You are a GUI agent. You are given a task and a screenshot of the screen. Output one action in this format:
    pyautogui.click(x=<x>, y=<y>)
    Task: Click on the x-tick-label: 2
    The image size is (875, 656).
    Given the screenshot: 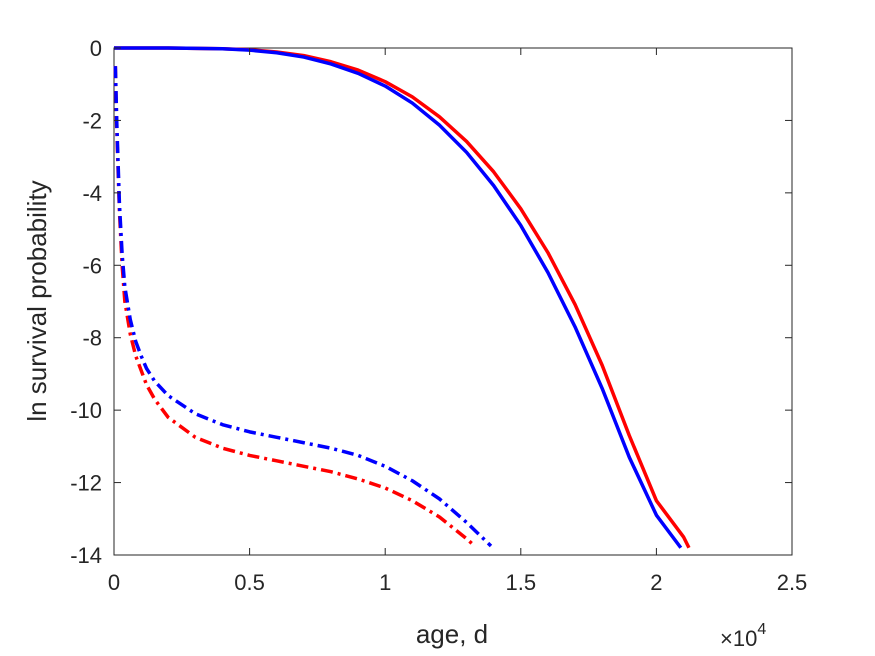 What is the action you would take?
    pyautogui.click(x=656, y=582)
    